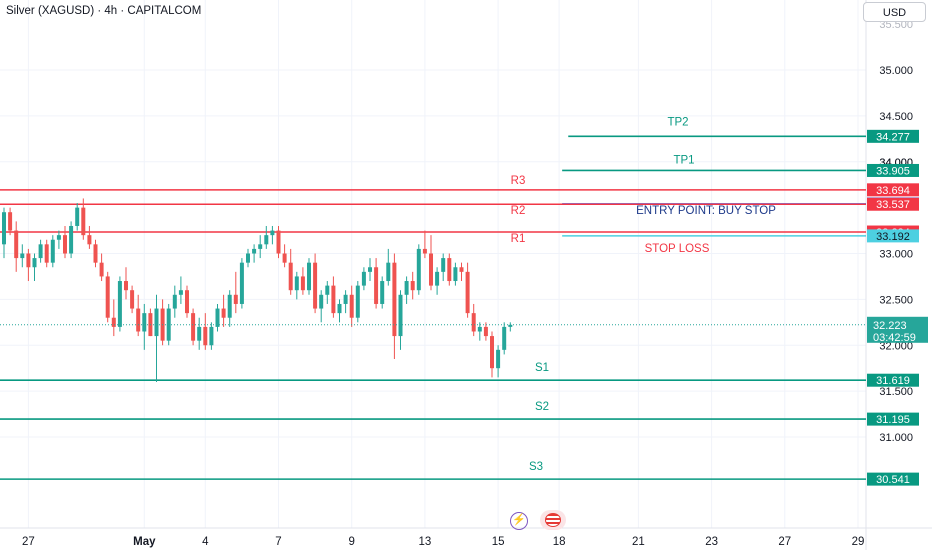  Describe the element at coordinates (104, 11) in the screenshot. I see `symbol-title: Silver (XAGUSD) · 4h · CAPITALCOM` at that location.